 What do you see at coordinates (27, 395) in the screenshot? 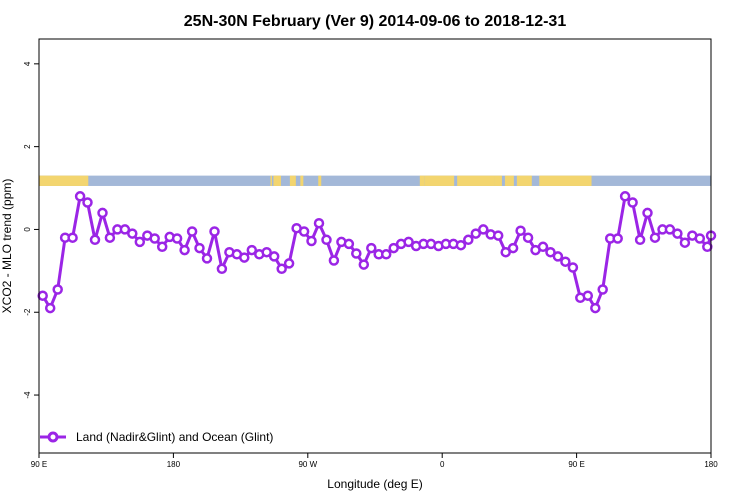
I see `y-tick-label: -4` at bounding box center [27, 395].